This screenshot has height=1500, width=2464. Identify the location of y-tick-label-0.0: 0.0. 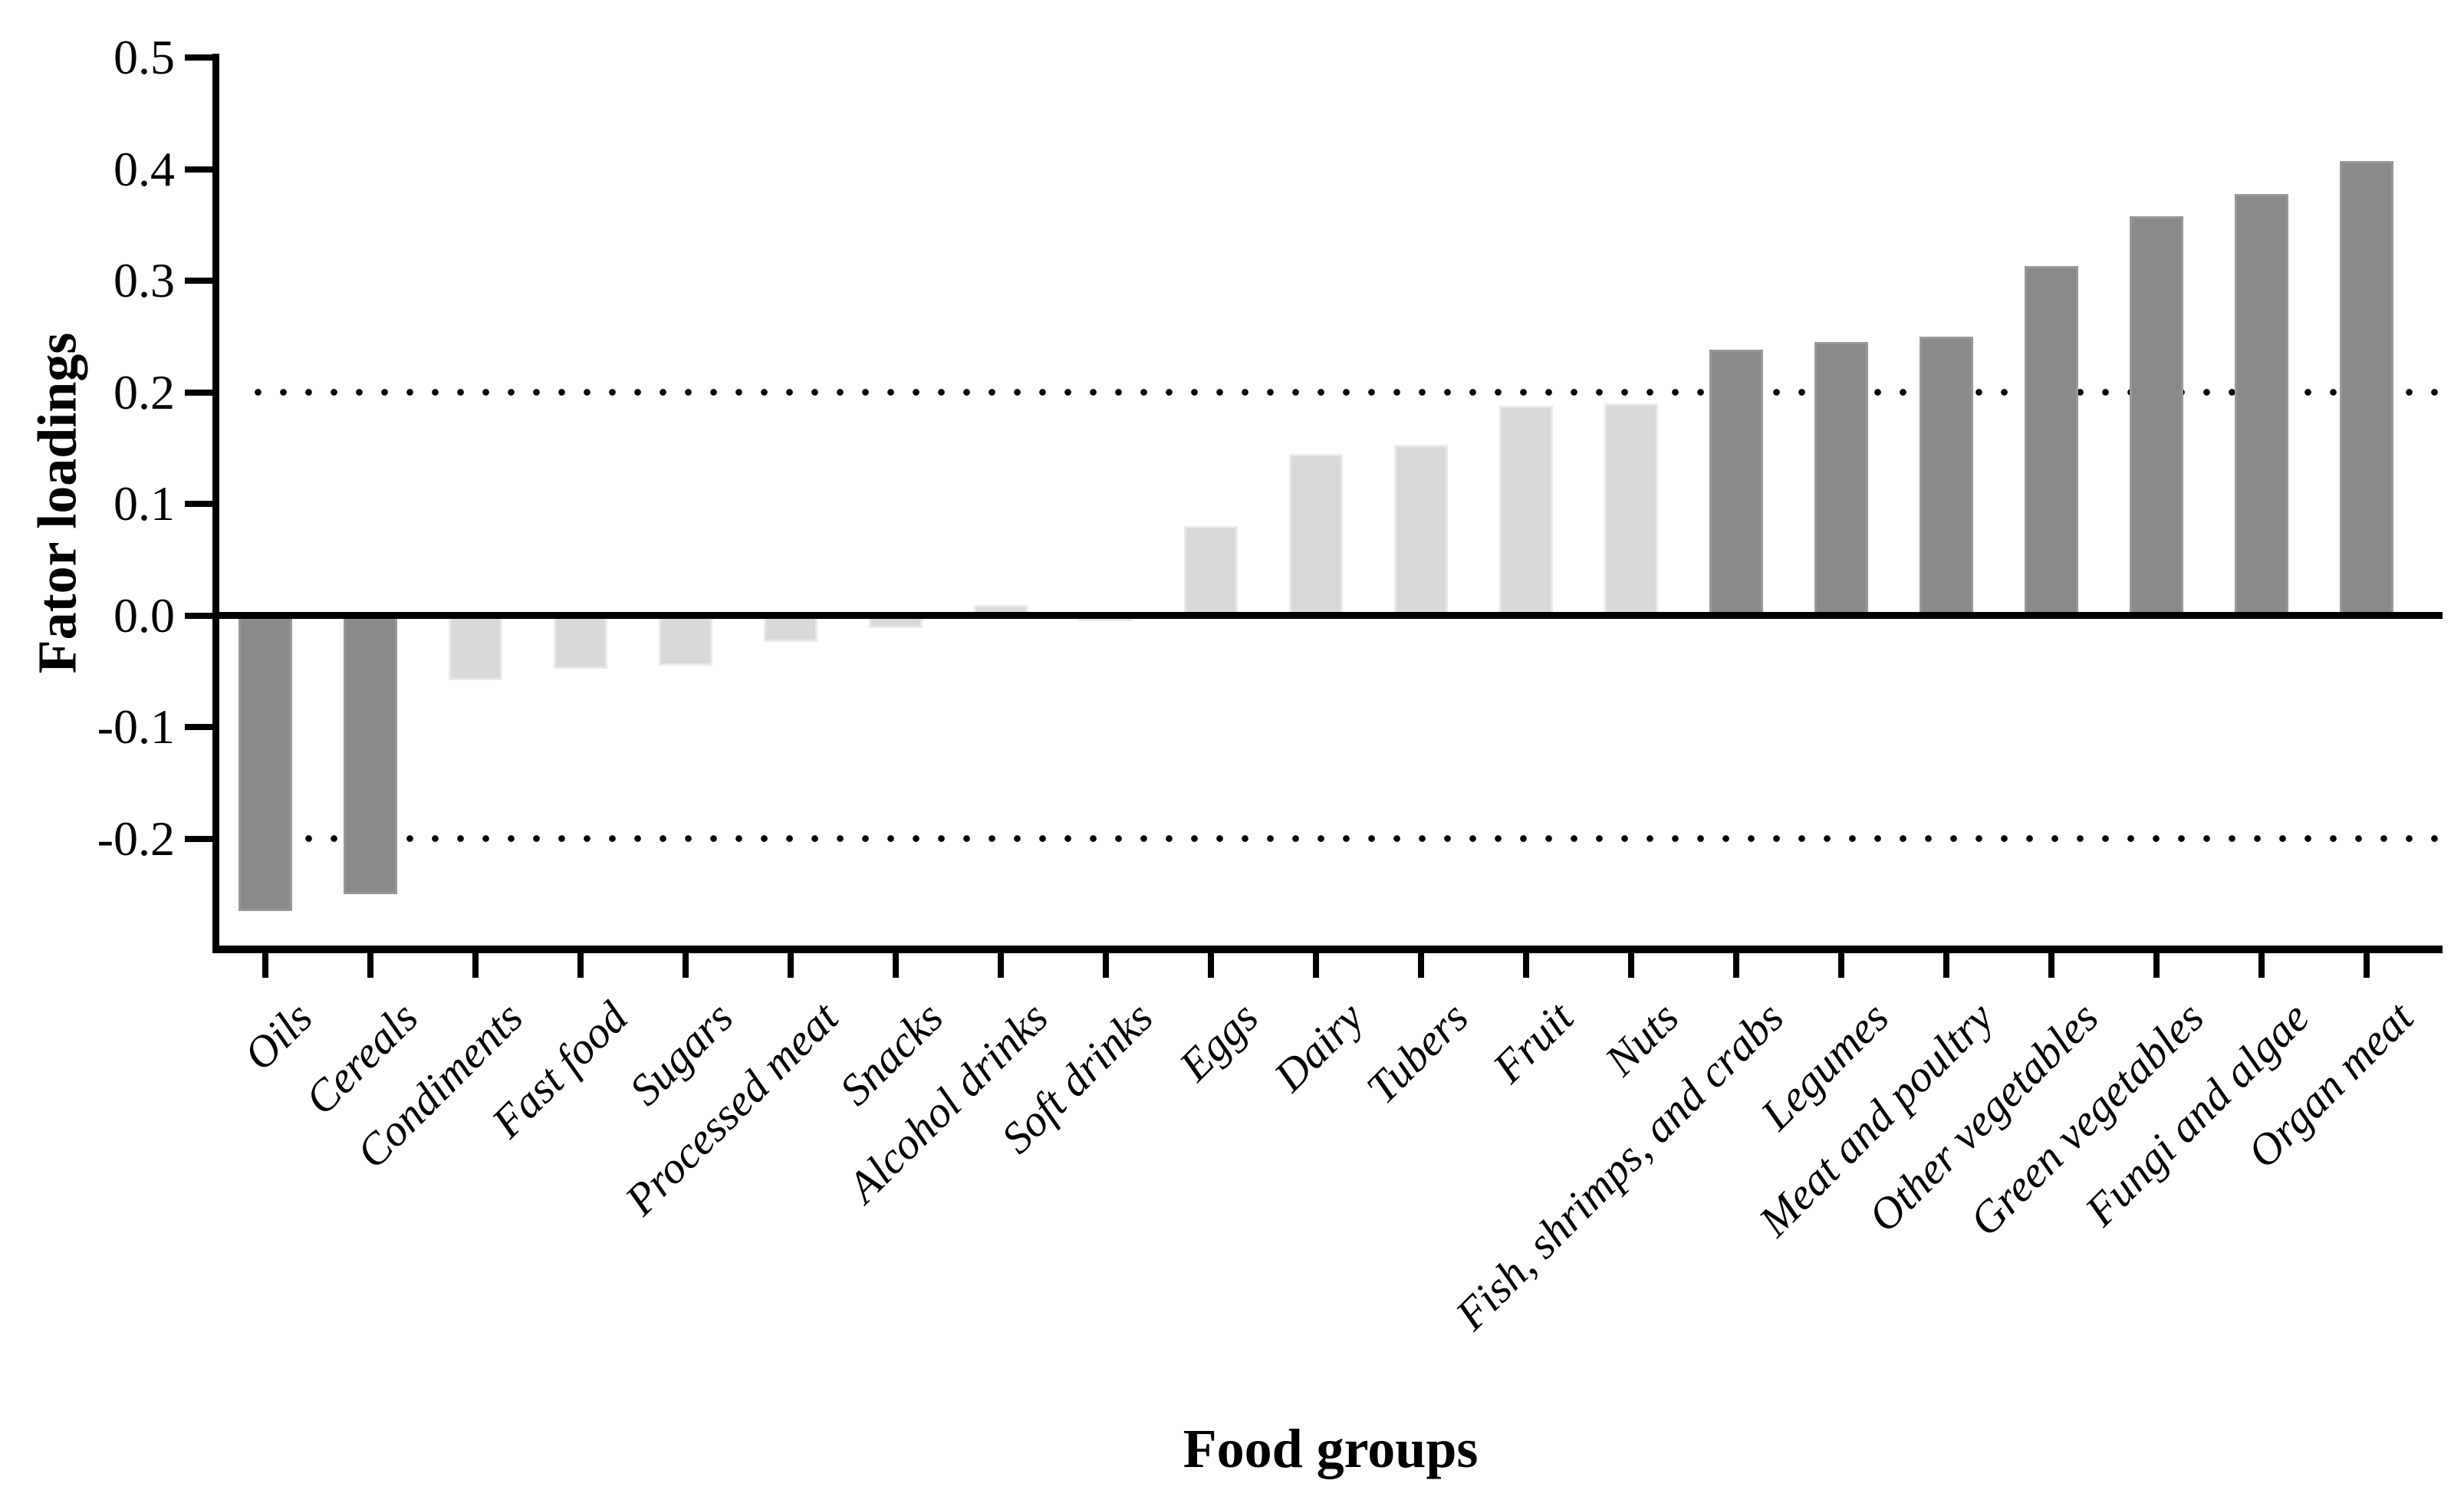
(144, 615).